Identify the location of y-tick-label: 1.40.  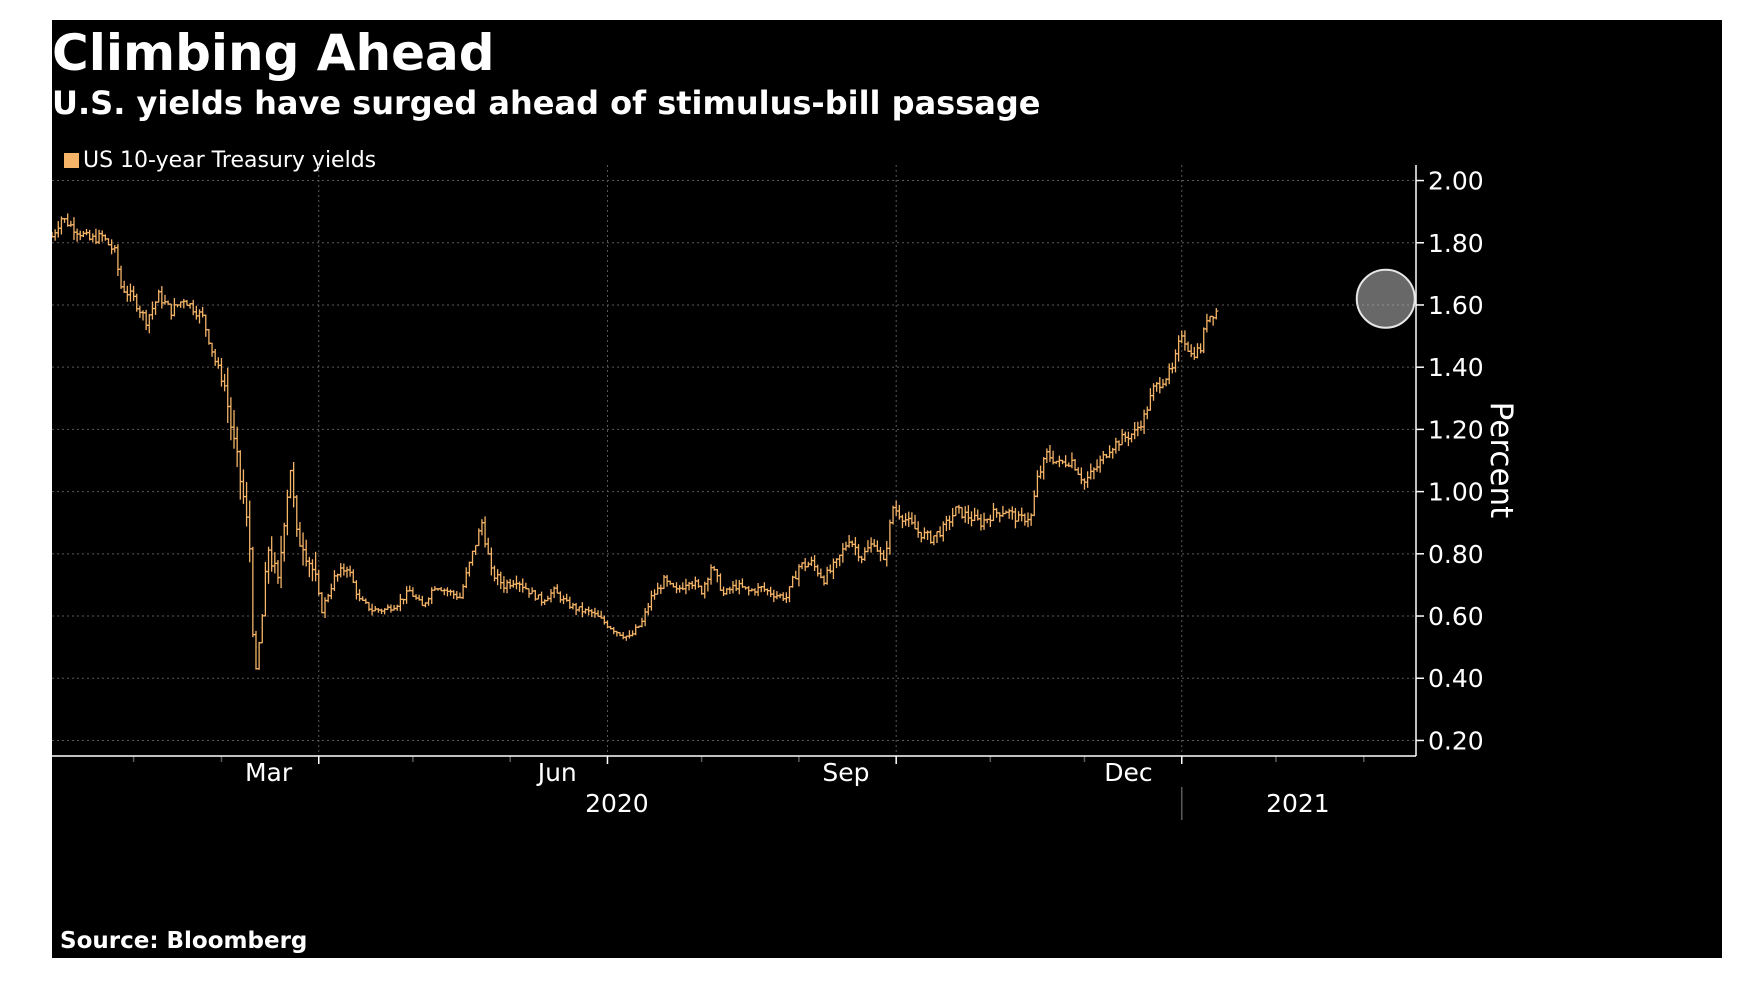
(1456, 367).